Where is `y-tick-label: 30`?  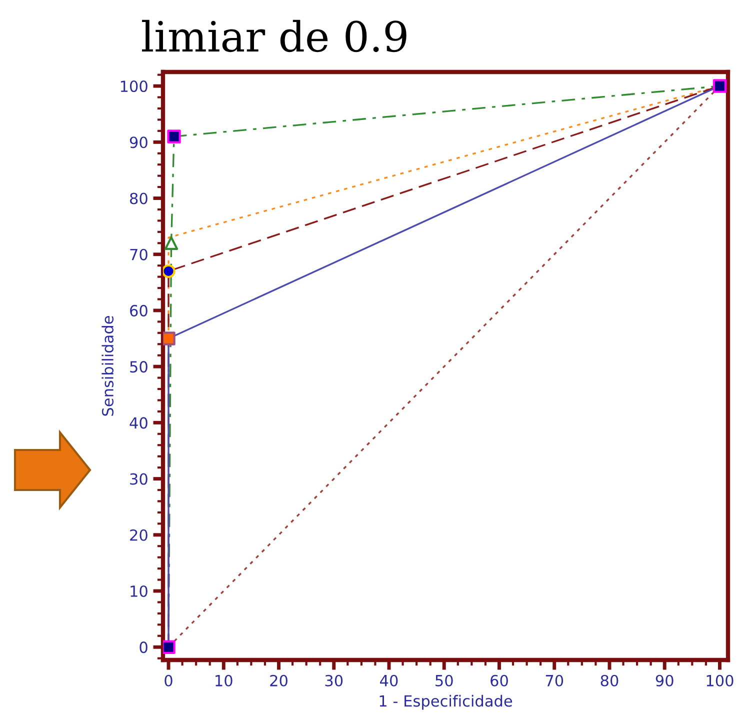 y-tick-label: 30 is located at coordinates (139, 479).